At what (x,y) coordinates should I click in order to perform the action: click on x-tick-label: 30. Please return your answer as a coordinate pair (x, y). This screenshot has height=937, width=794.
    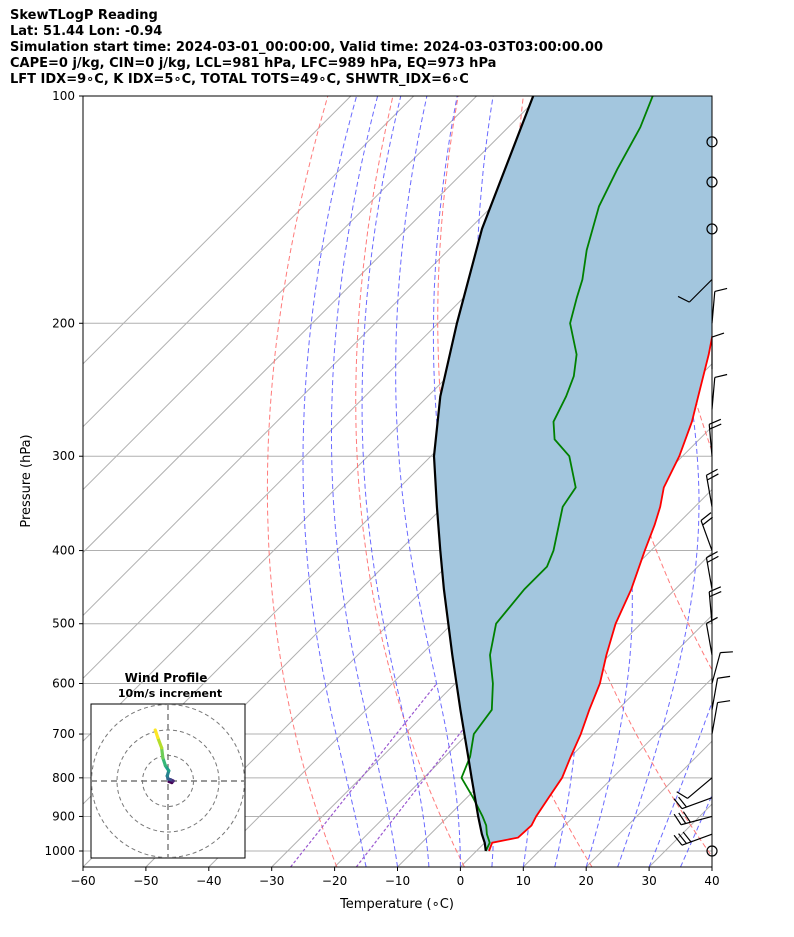
    Looking at the image, I should click on (648, 881).